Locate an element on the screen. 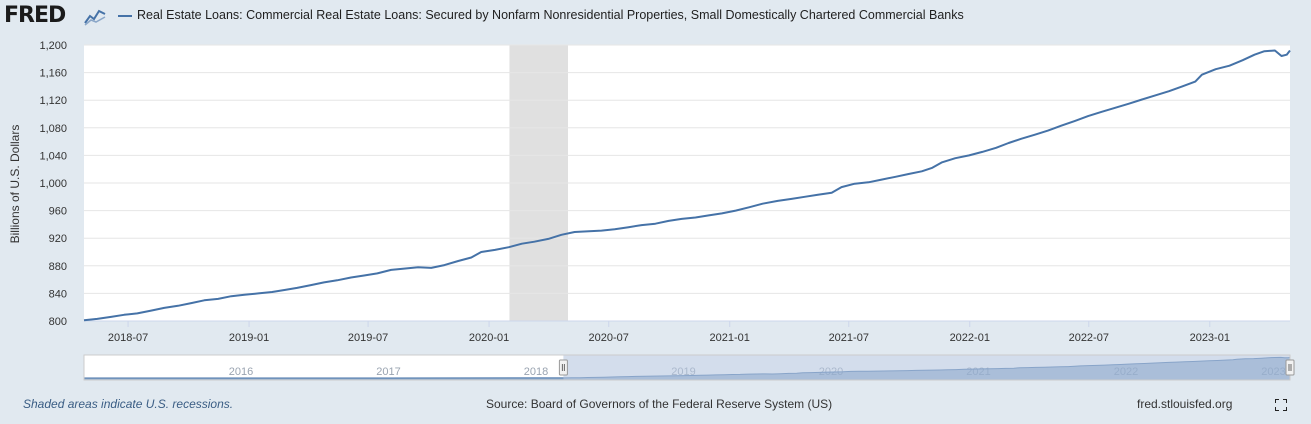 The width and height of the screenshot is (1311, 424). y-tick-label: 1,120 is located at coordinates (53, 101).